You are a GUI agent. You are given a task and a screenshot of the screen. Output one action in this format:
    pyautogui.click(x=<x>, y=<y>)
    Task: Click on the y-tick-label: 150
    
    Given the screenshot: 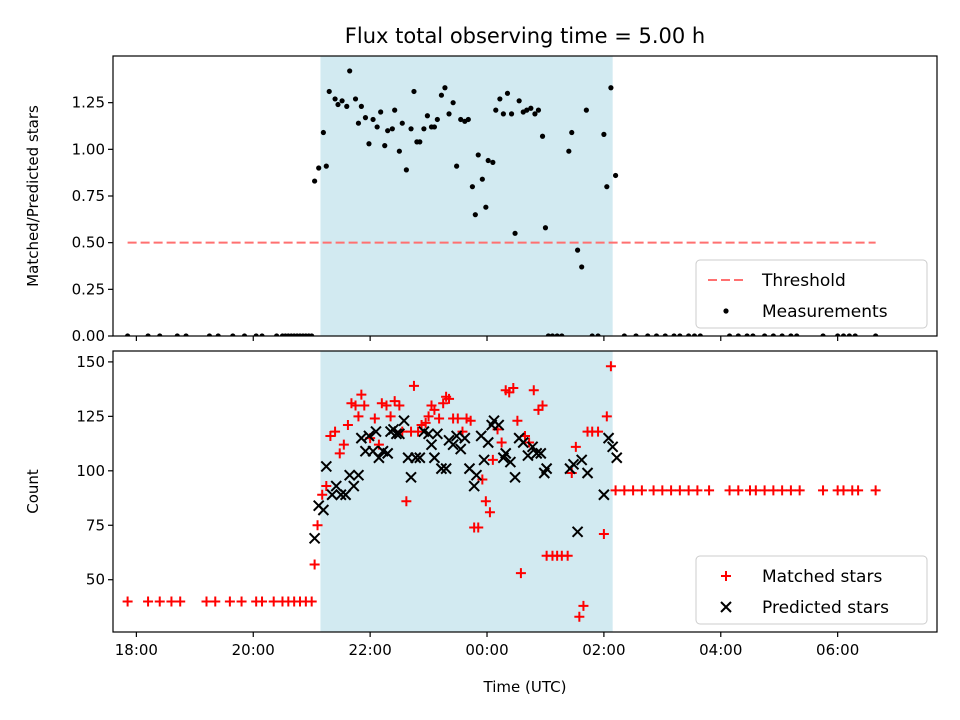 What is the action you would take?
    pyautogui.click(x=90, y=362)
    